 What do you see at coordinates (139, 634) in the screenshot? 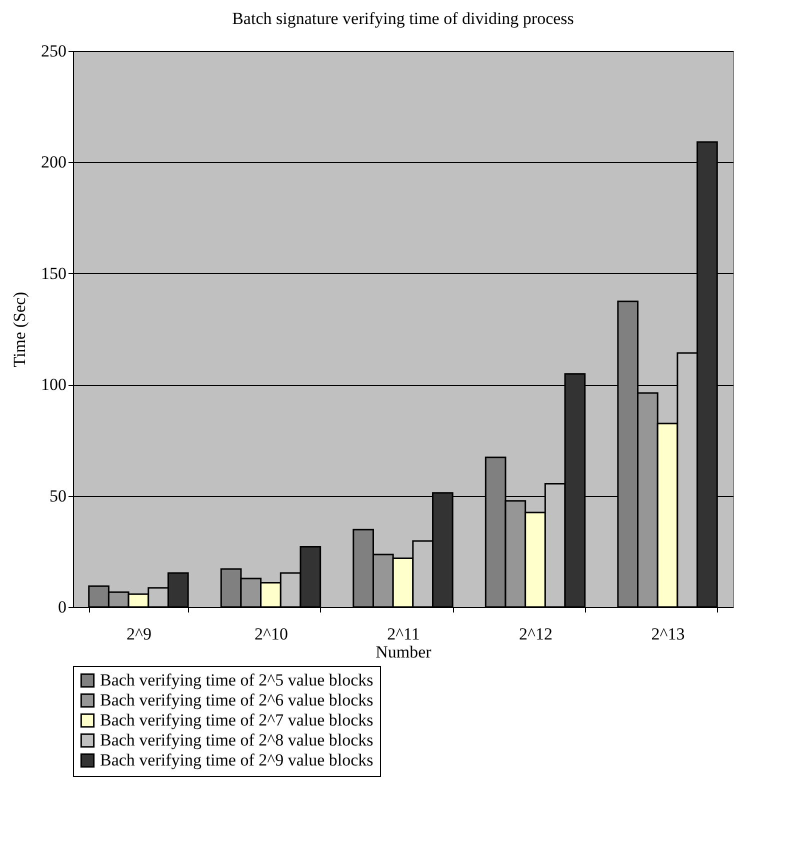
I see `x-tick-label: 2^9` at bounding box center [139, 634].